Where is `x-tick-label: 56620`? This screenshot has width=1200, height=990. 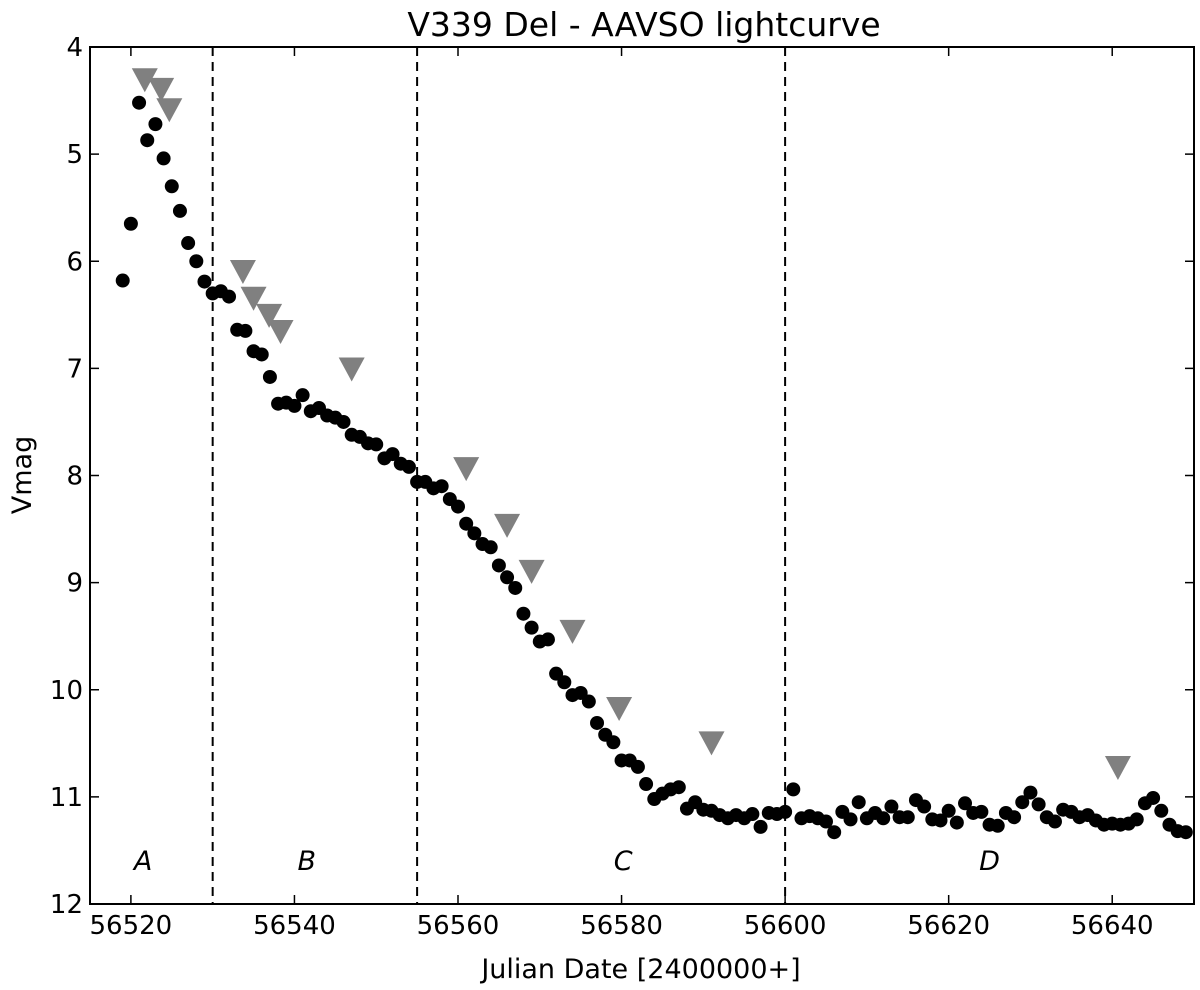 x-tick-label: 56620 is located at coordinates (948, 926).